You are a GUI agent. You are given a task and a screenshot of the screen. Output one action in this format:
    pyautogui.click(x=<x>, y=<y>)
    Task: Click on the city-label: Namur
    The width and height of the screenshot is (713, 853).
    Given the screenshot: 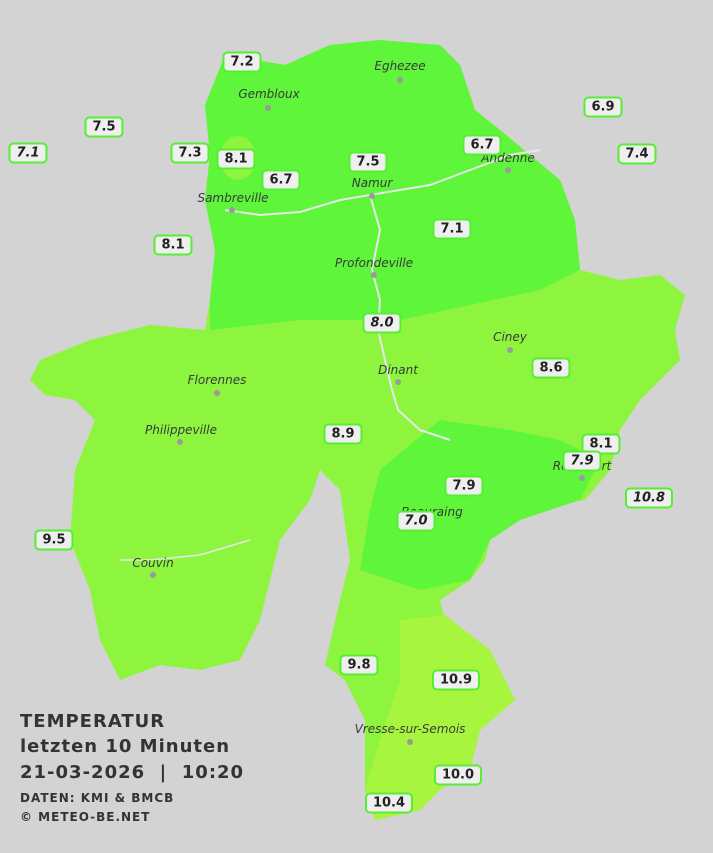 What is the action you would take?
    pyautogui.click(x=372, y=183)
    